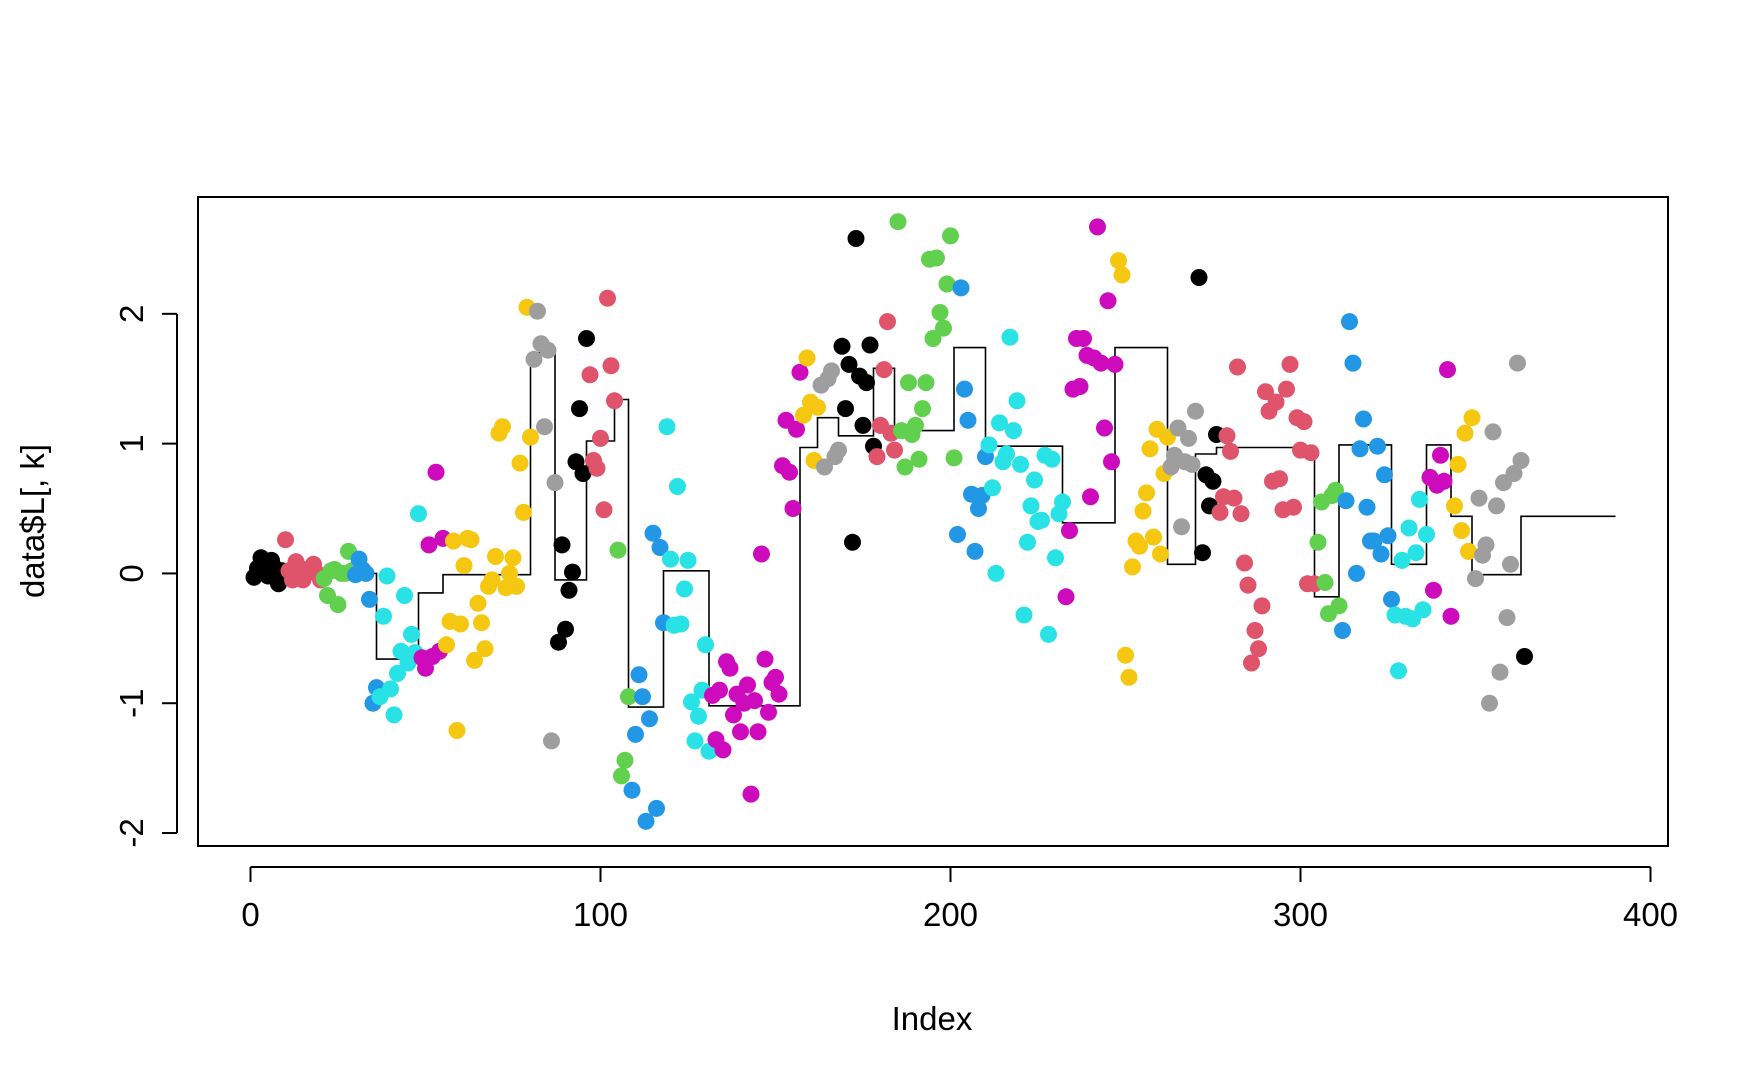 This screenshot has height=1081, width=1750. Describe the element at coordinates (32, 521) in the screenshot. I see `y-axis-label: data$L[, k]` at that location.